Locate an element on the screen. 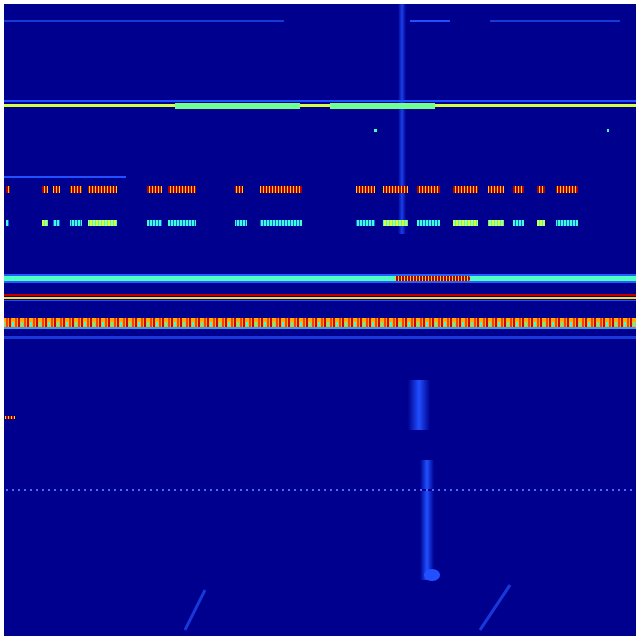 The height and width of the screenshot is (640, 640). red-row is located at coordinates (292, 189).